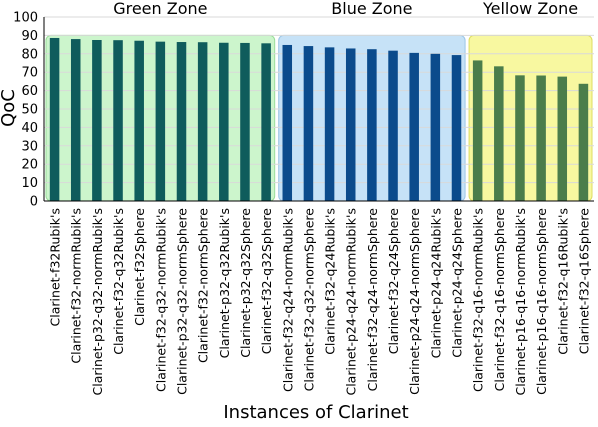 The height and width of the screenshot is (427, 598). What do you see at coordinates (541, 301) in the screenshot?
I see `x-tick-label: Clarinet-p16-q16-normSphere` at bounding box center [541, 301].